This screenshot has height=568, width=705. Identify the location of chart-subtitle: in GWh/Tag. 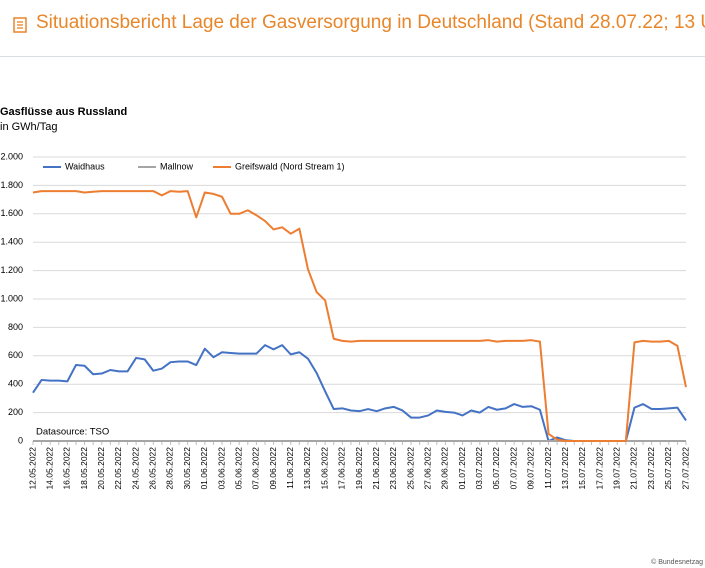
(28, 127).